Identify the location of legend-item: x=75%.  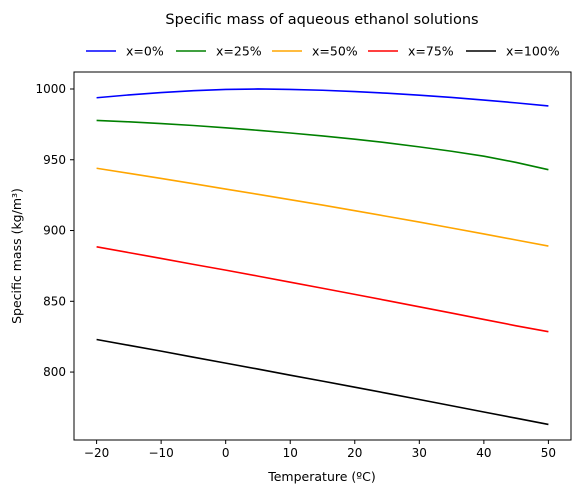
(411, 51).